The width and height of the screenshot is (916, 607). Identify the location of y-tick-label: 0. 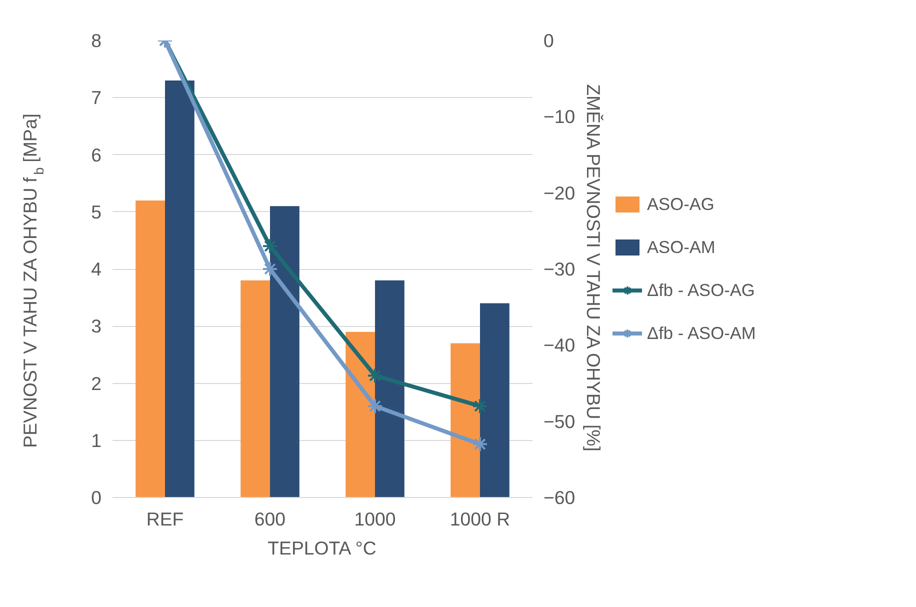
(96, 497).